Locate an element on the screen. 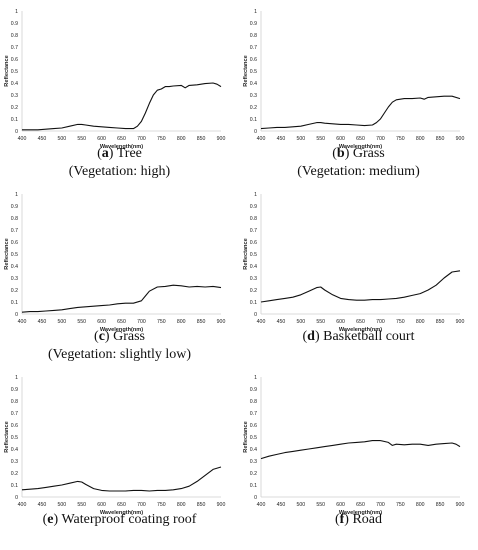 Image resolution: width=478 pixels, height=550 pixels. caption-subtitle: (Vegetation: medium) is located at coordinates (358, 171).